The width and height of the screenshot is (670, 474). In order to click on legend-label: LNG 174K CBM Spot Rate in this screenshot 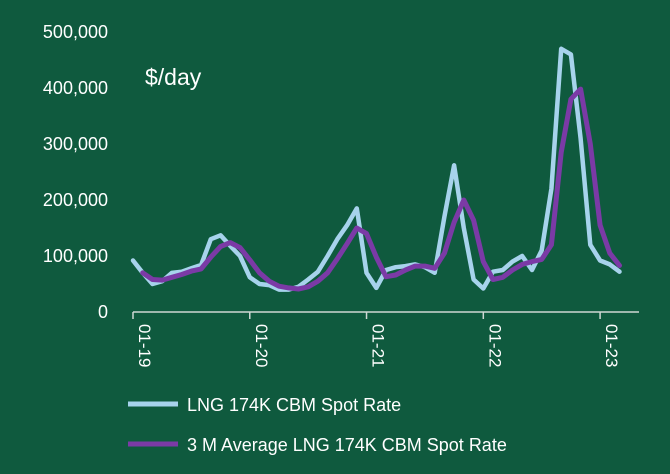, I will do `click(294, 405)`.